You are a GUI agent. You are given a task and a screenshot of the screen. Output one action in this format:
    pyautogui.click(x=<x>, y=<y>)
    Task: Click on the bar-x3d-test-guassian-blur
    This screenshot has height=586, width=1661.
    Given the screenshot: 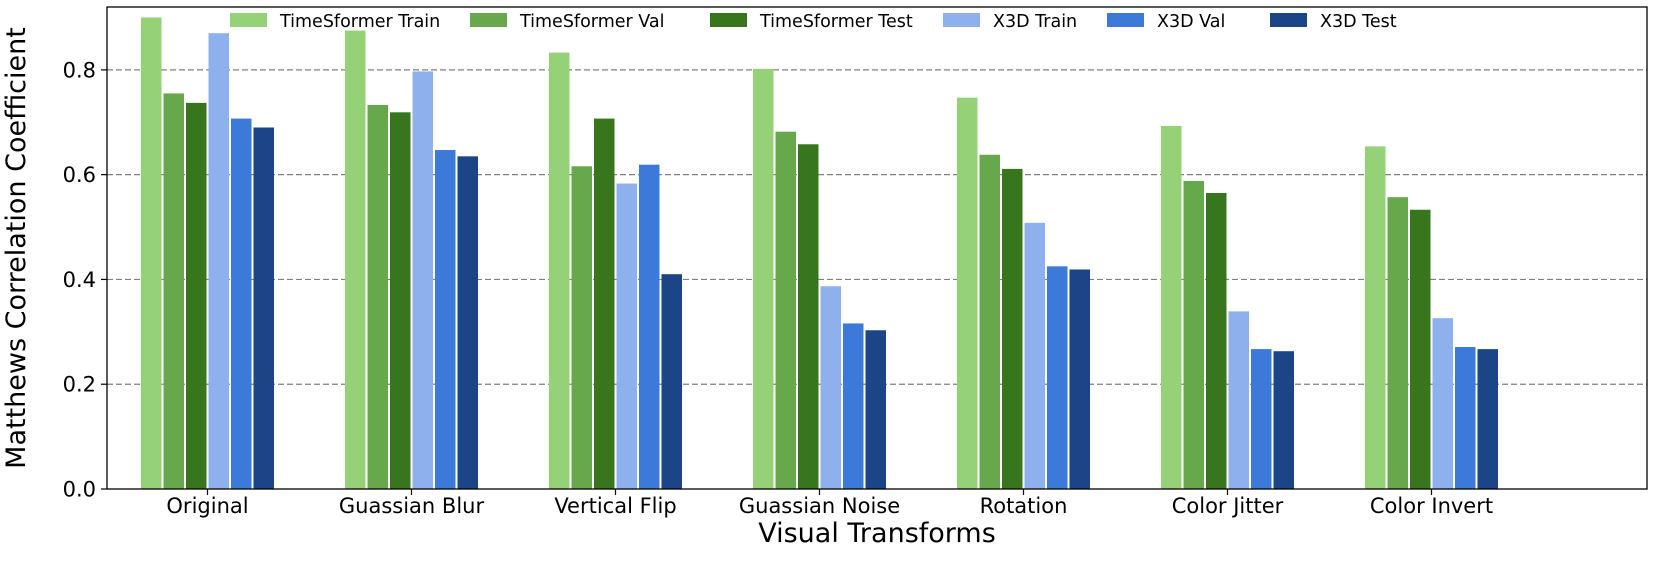 What is the action you would take?
    pyautogui.click(x=467, y=322)
    